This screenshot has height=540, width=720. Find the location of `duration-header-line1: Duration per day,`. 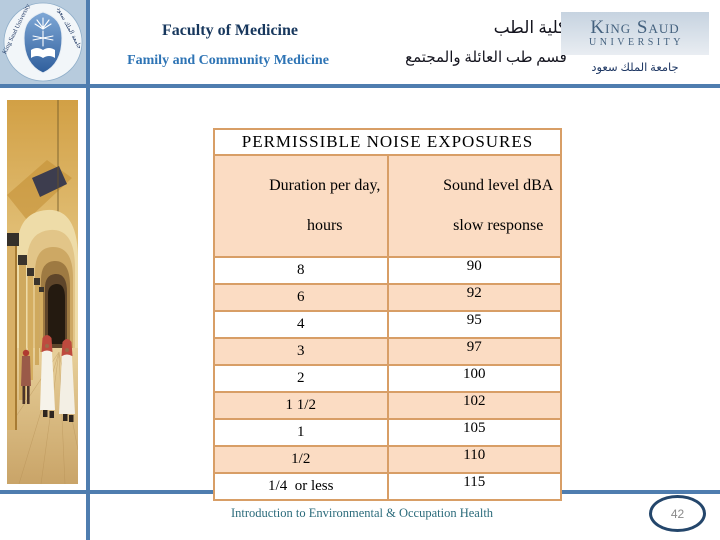

duration-header-line1: Duration per day, is located at coordinates (325, 185).